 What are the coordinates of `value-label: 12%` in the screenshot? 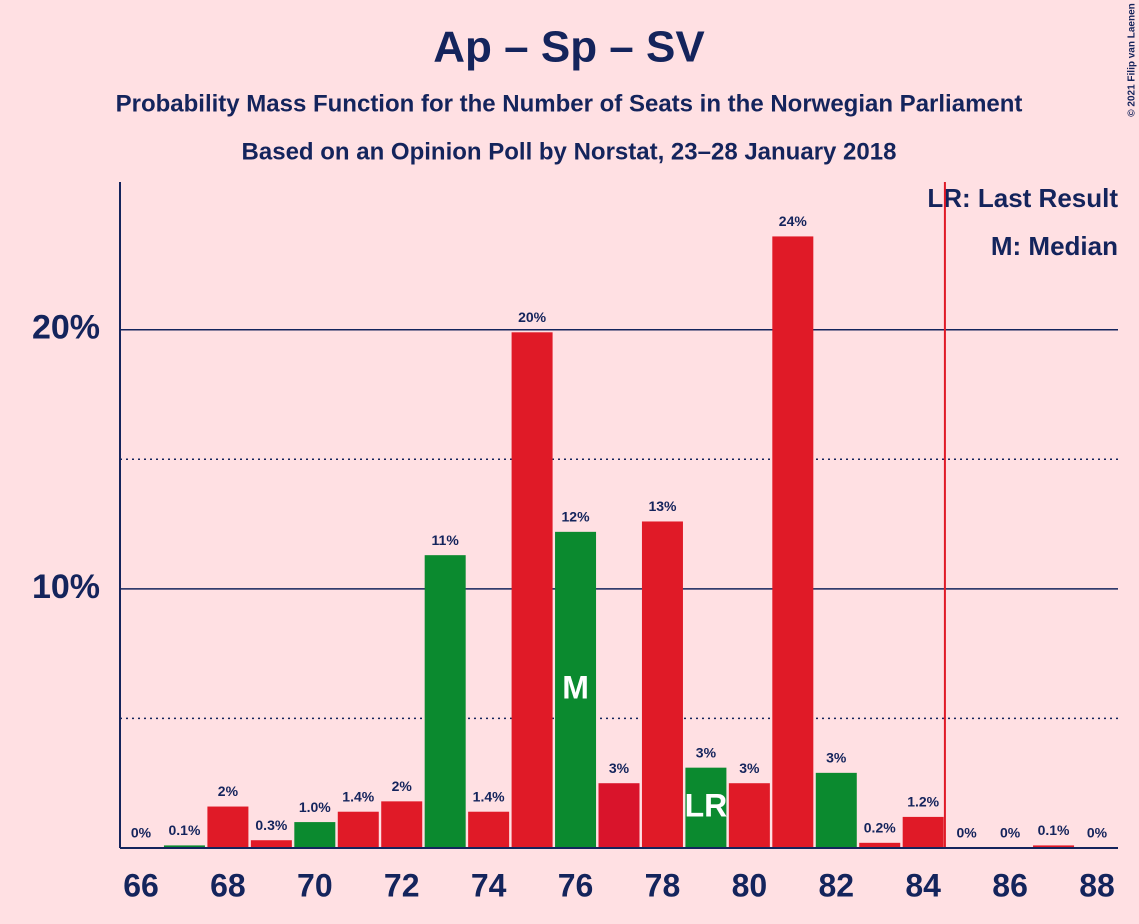 It's located at (576, 517).